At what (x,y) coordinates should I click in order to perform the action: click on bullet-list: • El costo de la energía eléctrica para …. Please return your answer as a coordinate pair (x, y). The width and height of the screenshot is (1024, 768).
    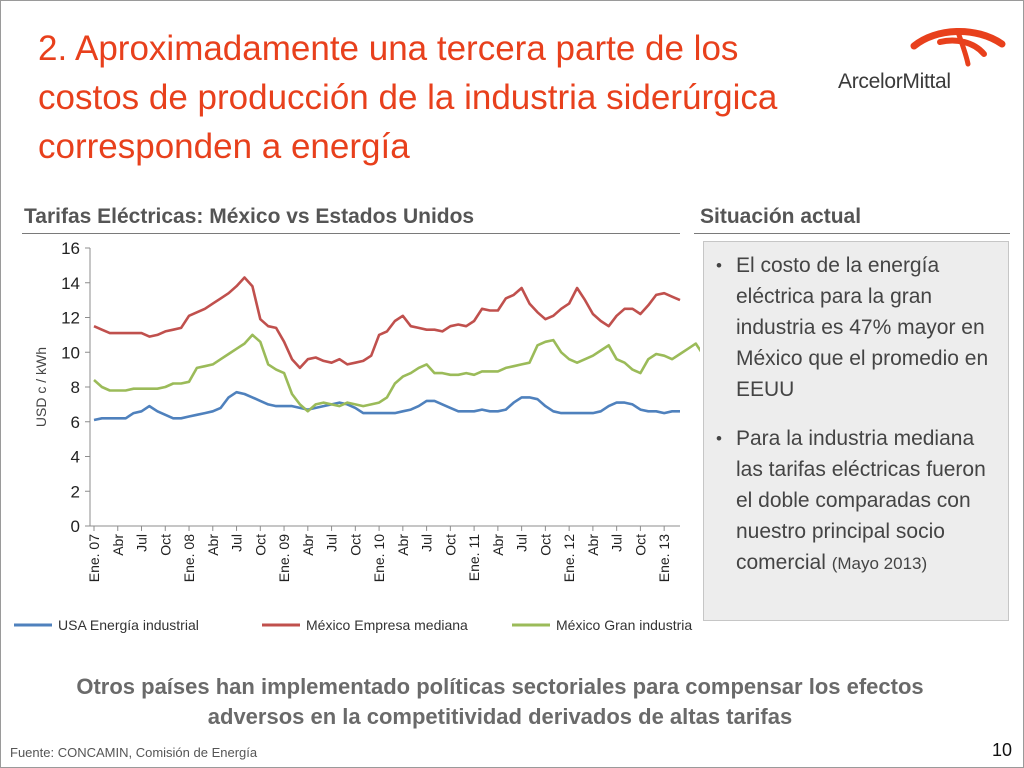
    Looking at the image, I should click on (856, 410).